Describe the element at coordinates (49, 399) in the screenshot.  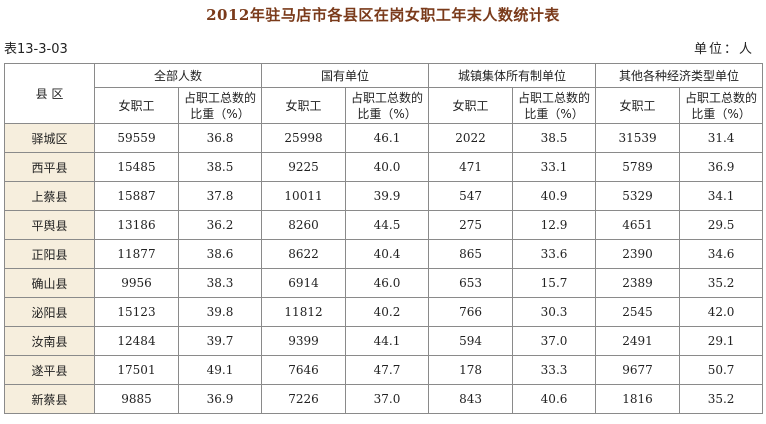
I see `county-name: 新蔡县` at that location.